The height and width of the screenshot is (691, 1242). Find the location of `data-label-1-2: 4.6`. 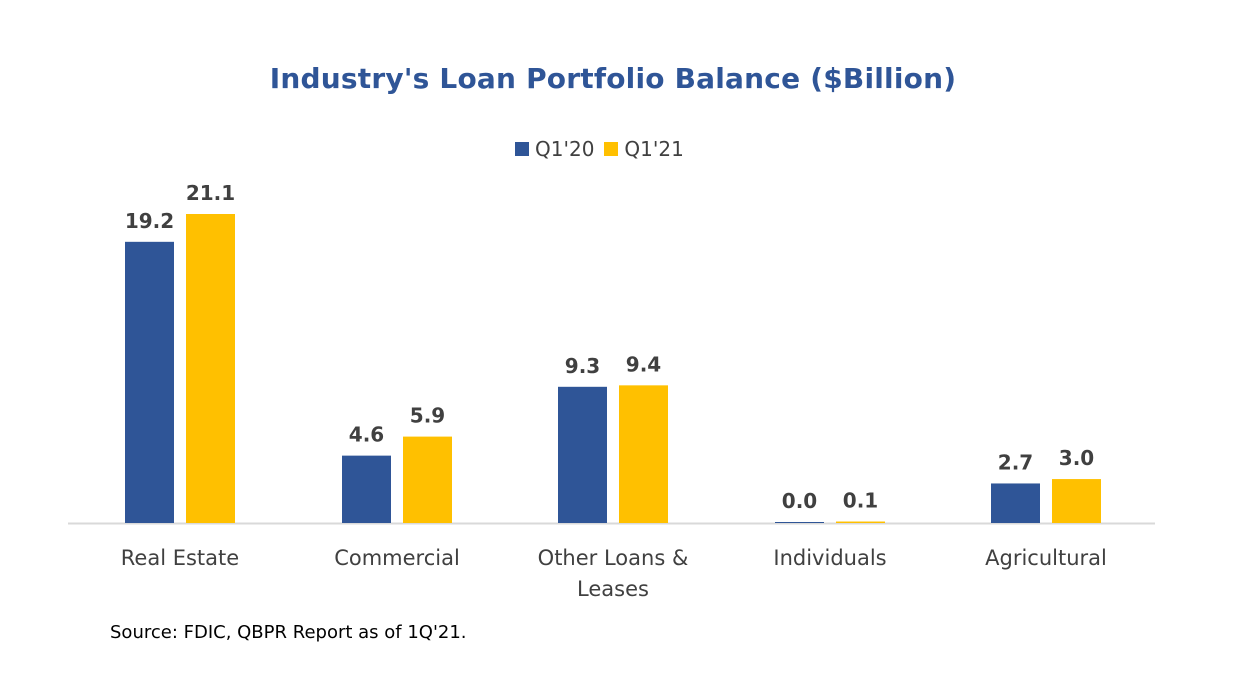

data-label-1-2: 4.6 is located at coordinates (366, 435).